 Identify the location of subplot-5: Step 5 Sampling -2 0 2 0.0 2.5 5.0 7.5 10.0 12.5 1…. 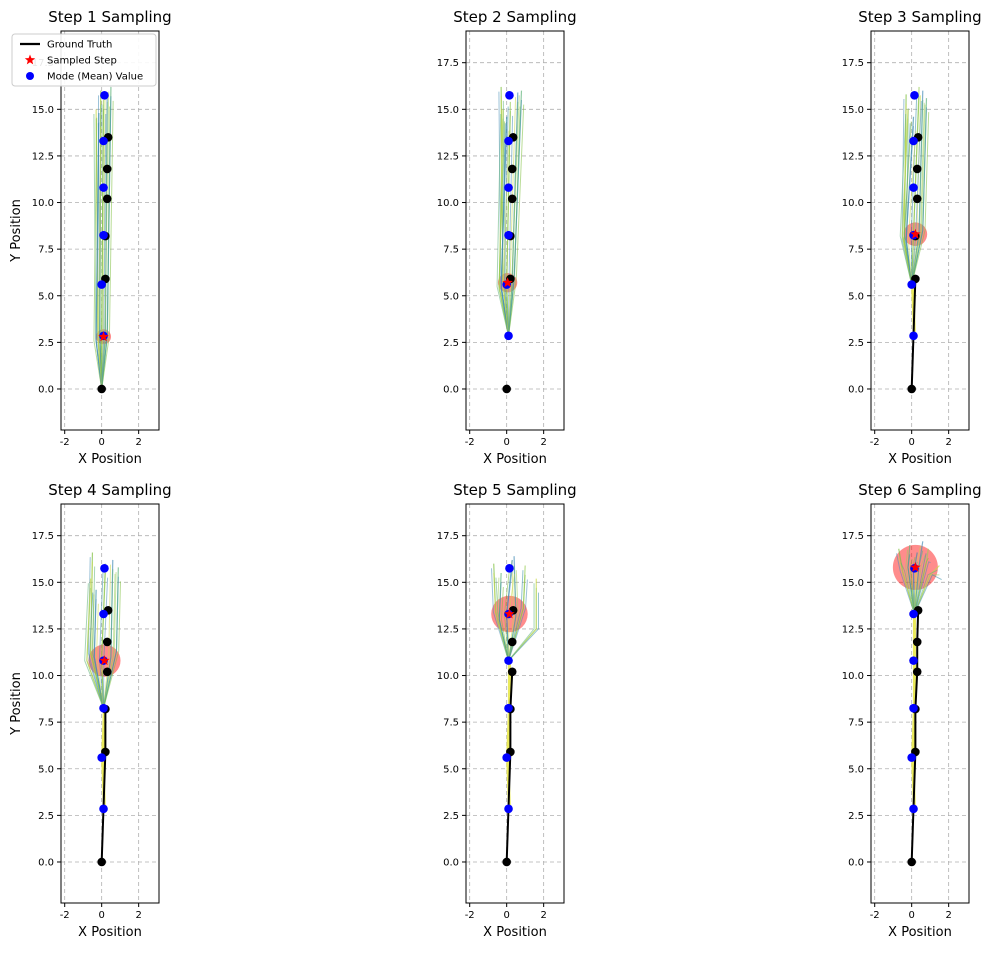
(507, 710).